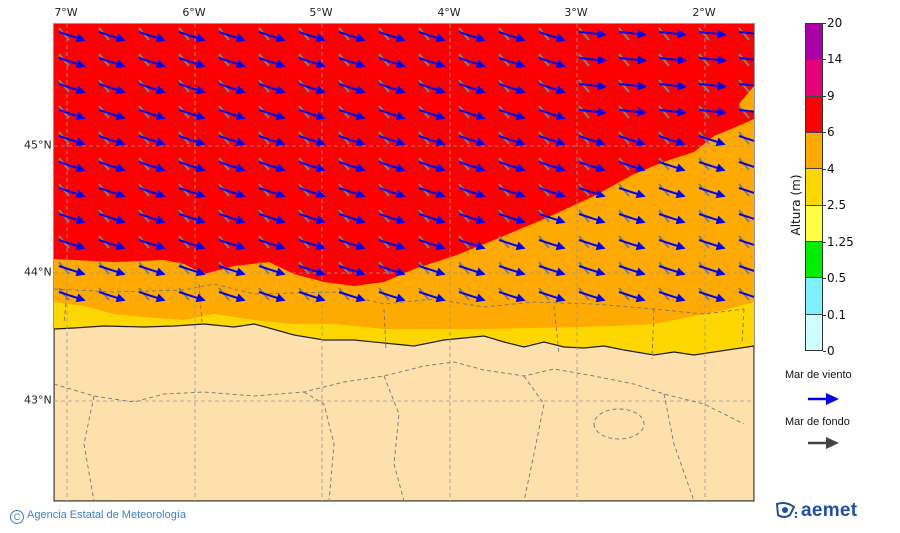  I want to click on wave-height-colorbar, so click(814, 187).